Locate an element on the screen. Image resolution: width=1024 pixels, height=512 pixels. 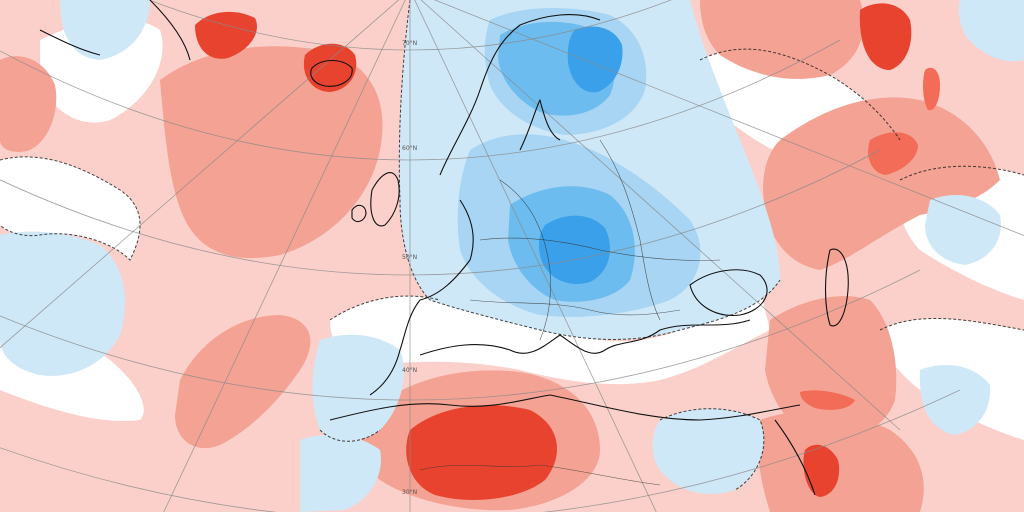
cold-core-central-europe is located at coordinates (574, 249).